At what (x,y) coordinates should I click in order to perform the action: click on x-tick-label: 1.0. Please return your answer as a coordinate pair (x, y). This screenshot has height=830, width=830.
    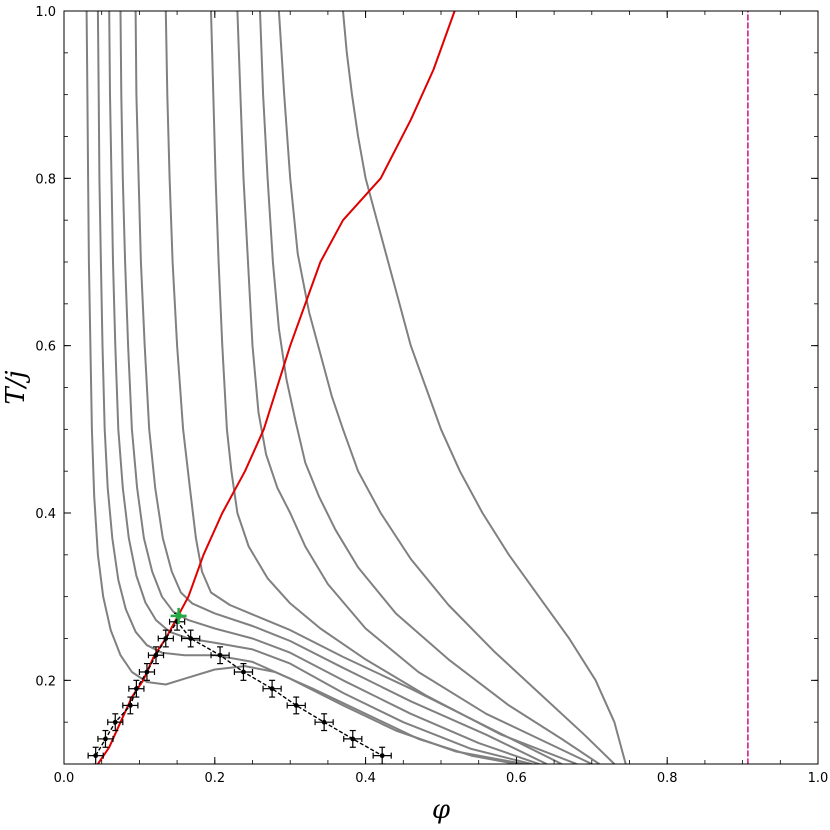
    Looking at the image, I should click on (818, 778).